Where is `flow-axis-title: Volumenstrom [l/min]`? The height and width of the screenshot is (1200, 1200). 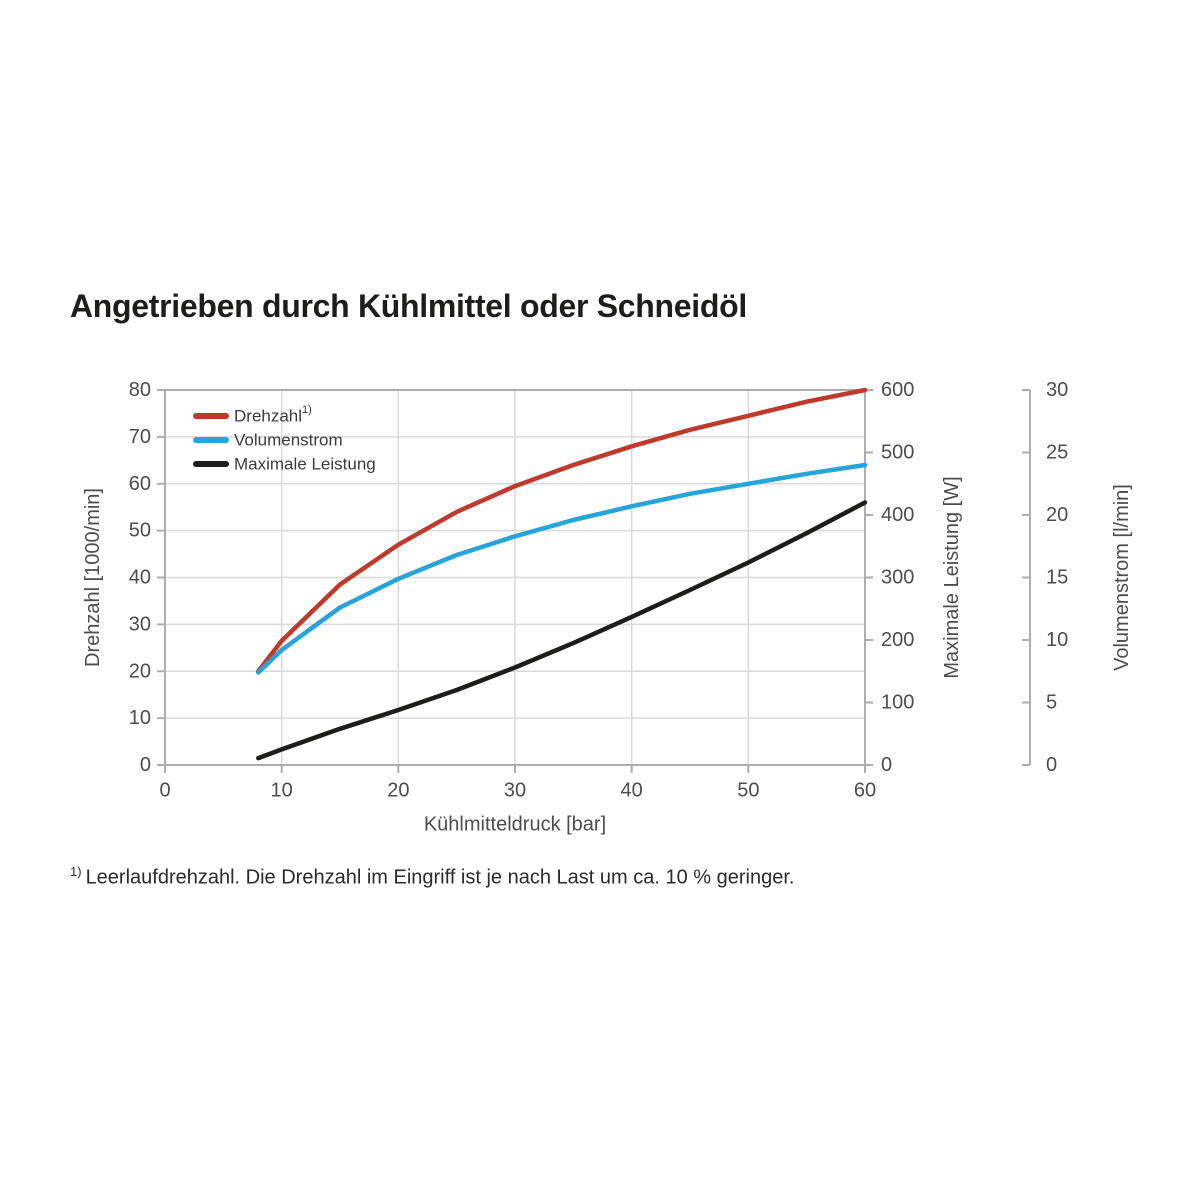
flow-axis-title: Volumenstrom [l/min] is located at coordinates (1122, 577).